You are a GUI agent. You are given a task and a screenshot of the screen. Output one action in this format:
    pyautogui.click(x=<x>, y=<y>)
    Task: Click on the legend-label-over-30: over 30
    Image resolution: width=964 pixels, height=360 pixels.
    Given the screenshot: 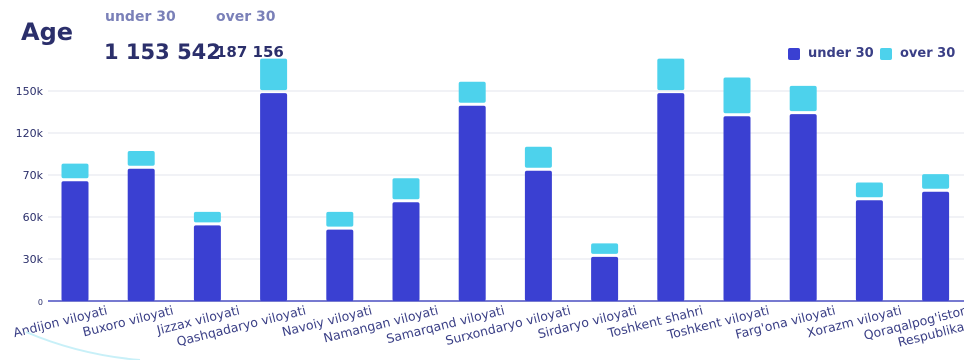 What is the action you would take?
    pyautogui.click(x=928, y=53)
    